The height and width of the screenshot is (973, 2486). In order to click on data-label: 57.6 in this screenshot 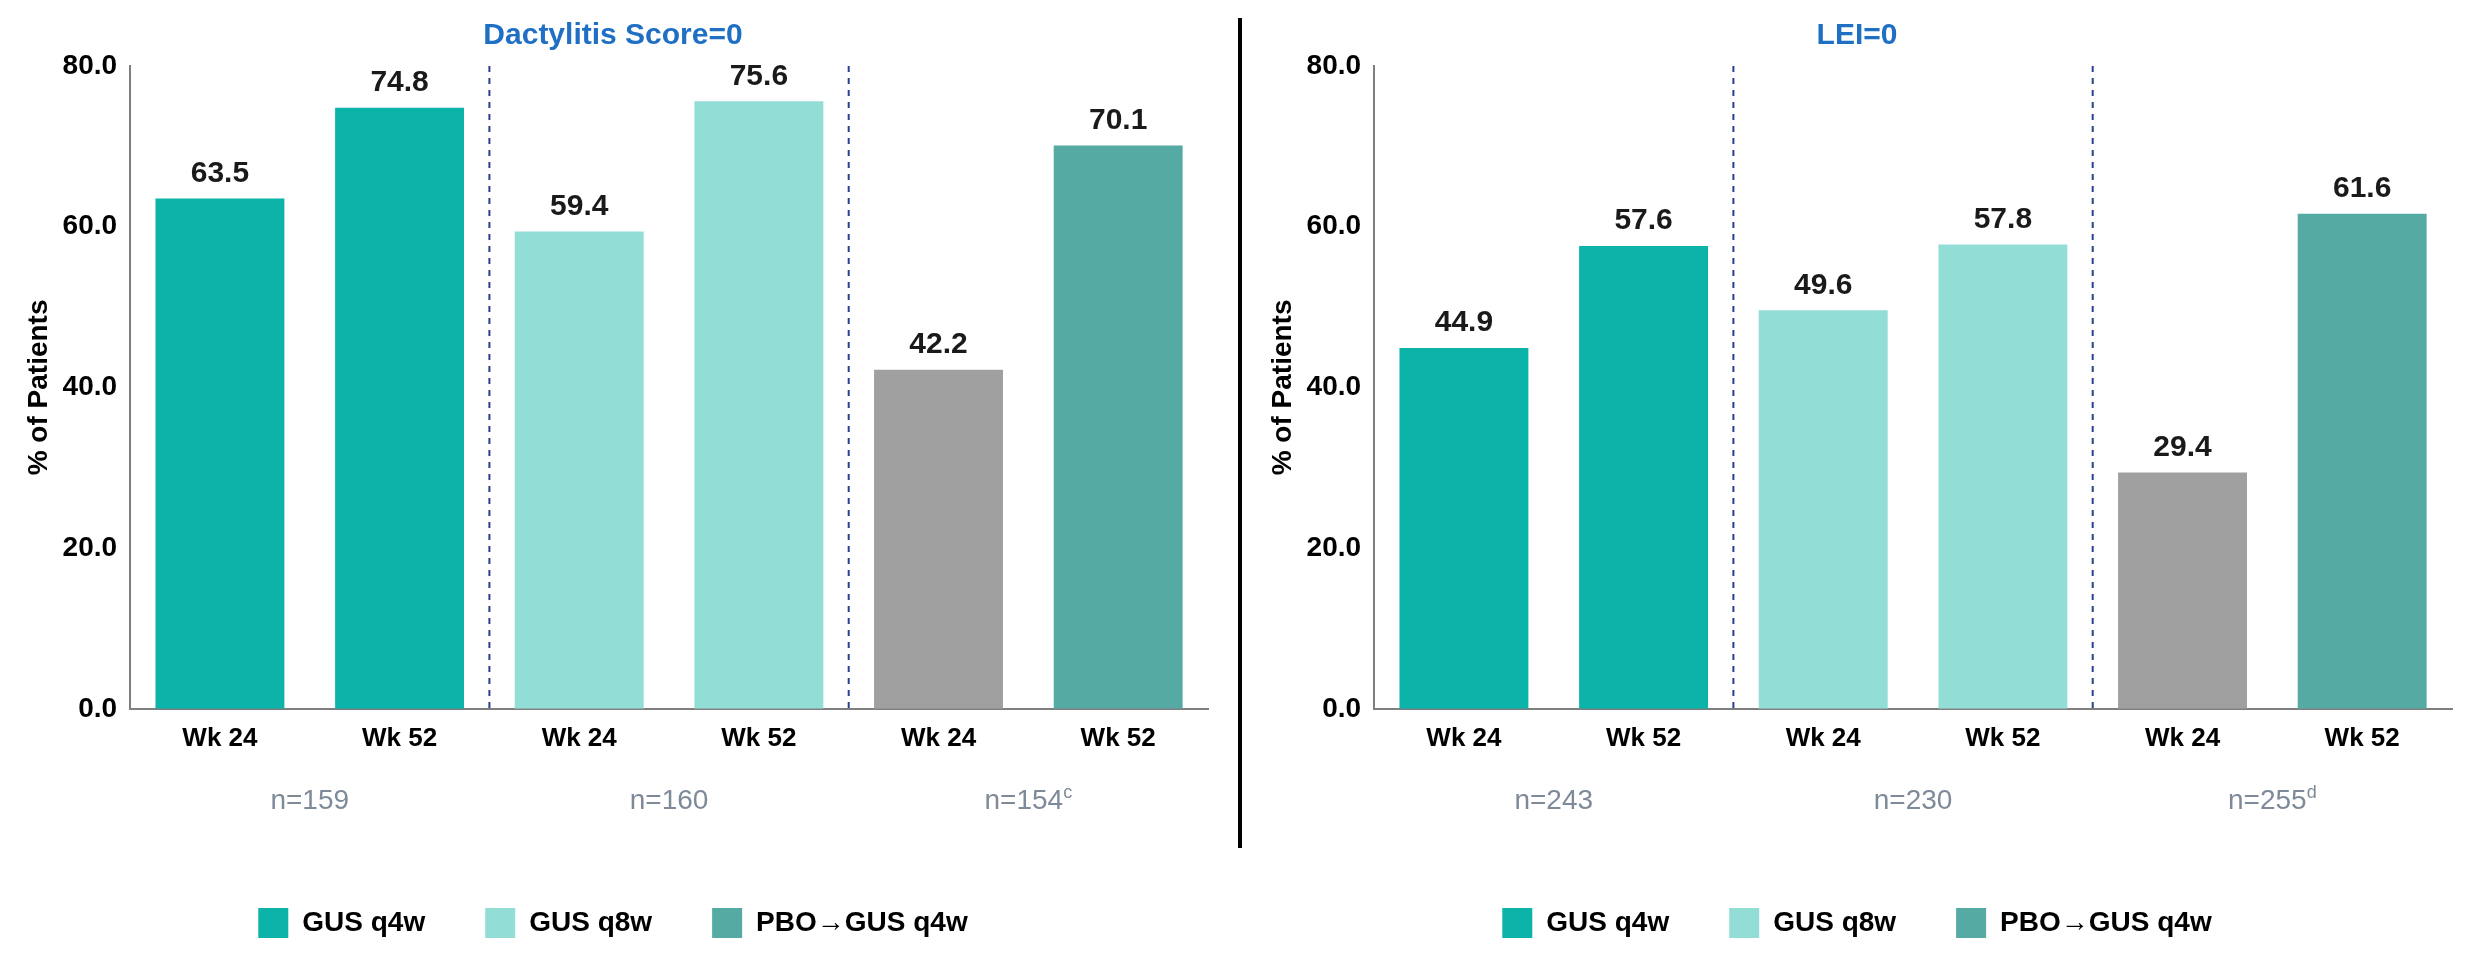, I will do `click(1643, 219)`.